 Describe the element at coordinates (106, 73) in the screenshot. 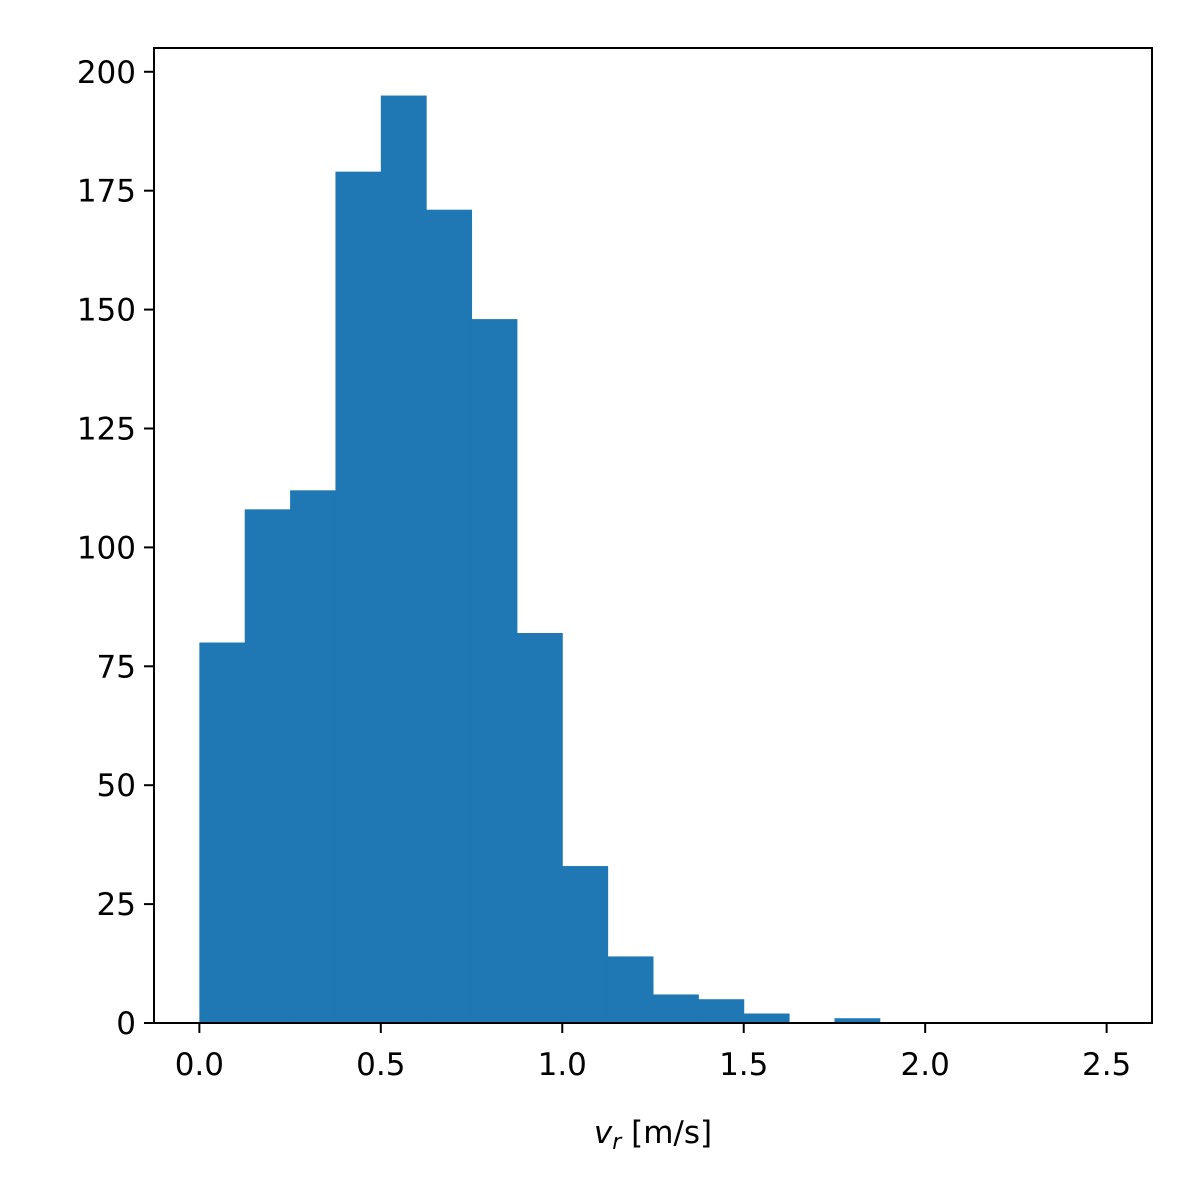

I see `y-tick-label: 200` at that location.